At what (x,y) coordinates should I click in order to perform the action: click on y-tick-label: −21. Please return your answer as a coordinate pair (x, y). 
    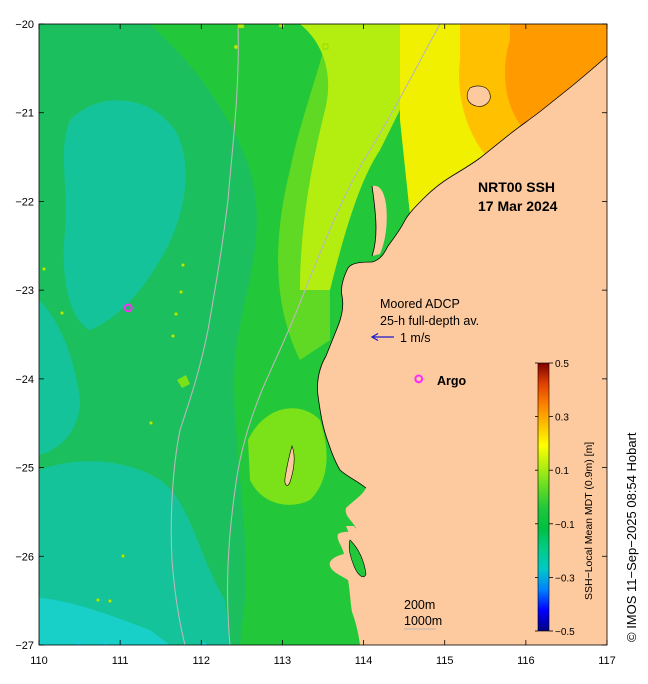
    Looking at the image, I should click on (24, 114).